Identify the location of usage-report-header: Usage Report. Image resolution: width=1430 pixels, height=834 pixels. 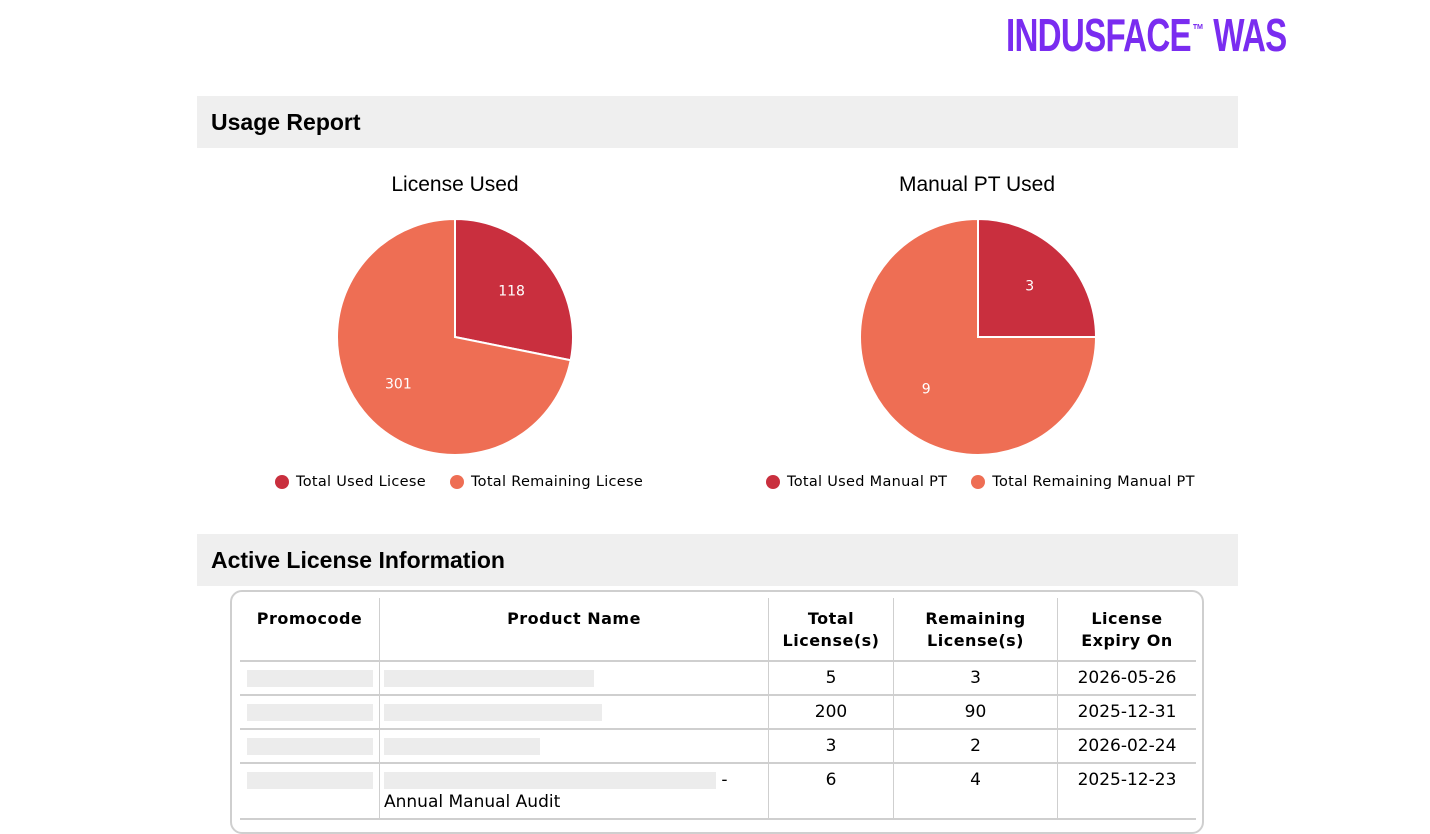
(717, 122).